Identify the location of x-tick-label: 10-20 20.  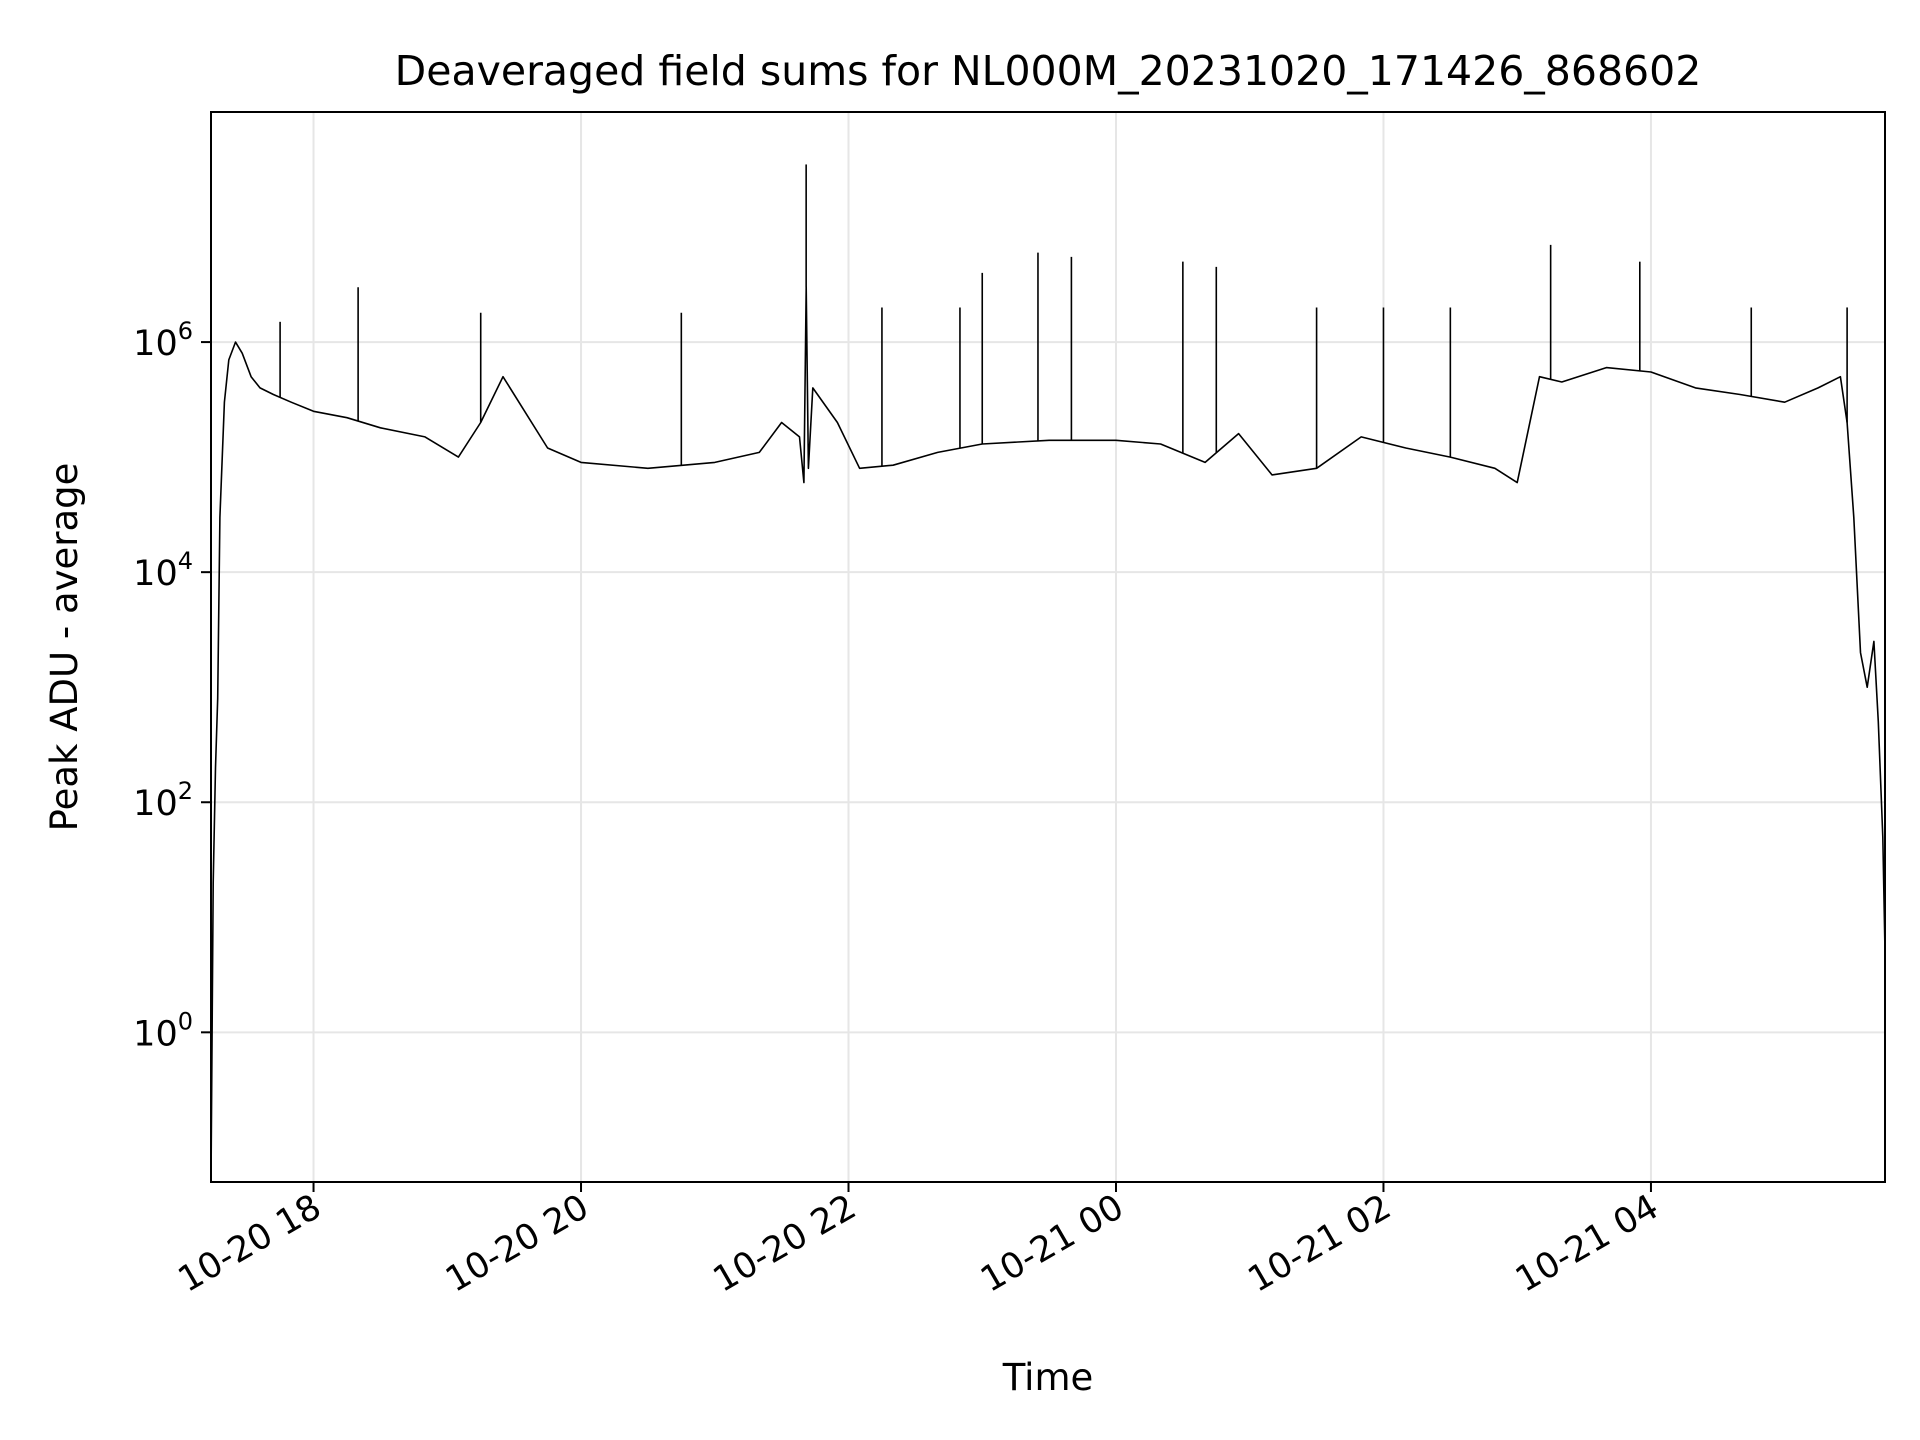
(517, 1243).